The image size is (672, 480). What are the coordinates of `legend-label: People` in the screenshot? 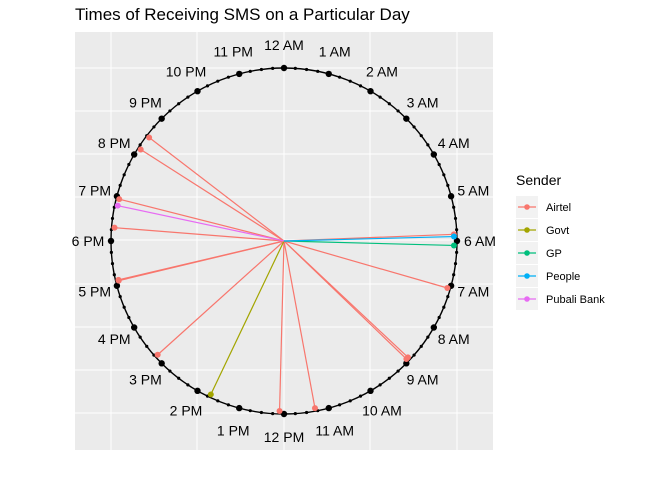 It's located at (563, 277).